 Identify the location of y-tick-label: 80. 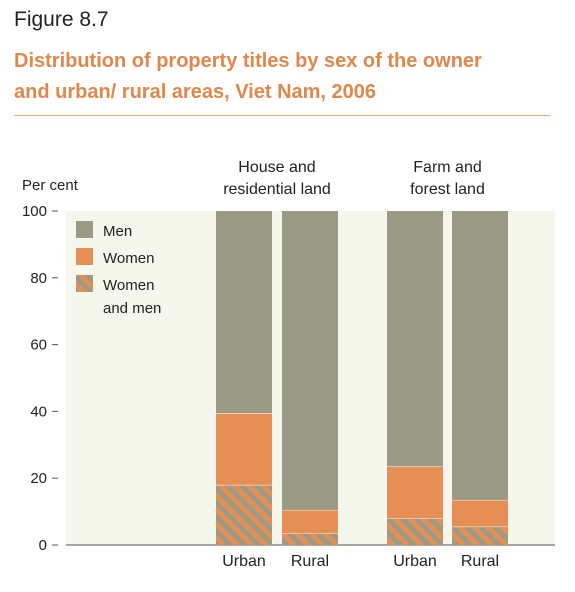
(38, 278).